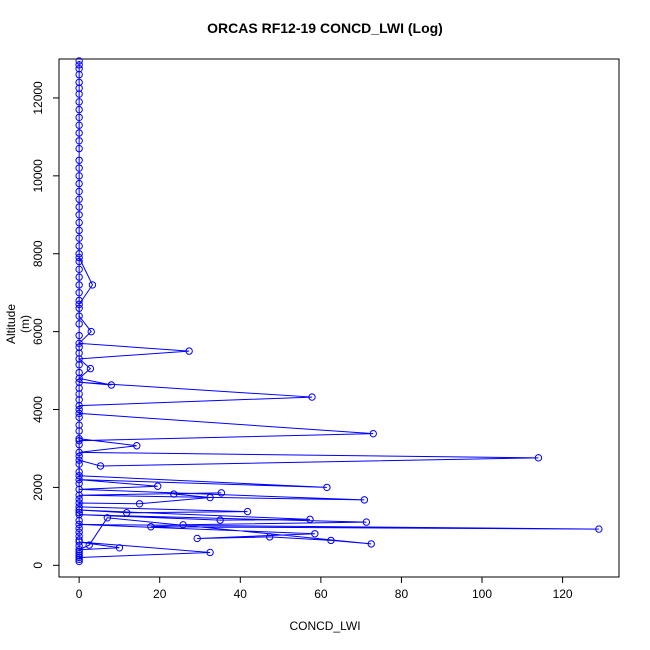 The width and height of the screenshot is (650, 650). Describe the element at coordinates (321, 594) in the screenshot. I see `x-tick-label: 60` at that location.